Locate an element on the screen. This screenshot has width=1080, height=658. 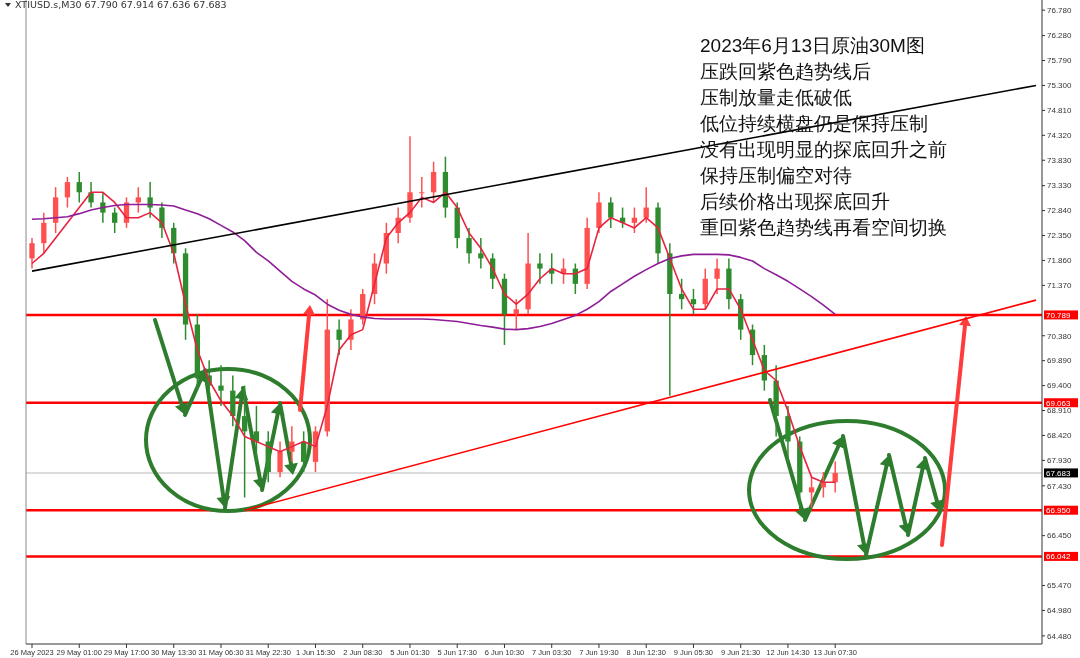
y-tick-label: 74.810 is located at coordinates (1060, 111).